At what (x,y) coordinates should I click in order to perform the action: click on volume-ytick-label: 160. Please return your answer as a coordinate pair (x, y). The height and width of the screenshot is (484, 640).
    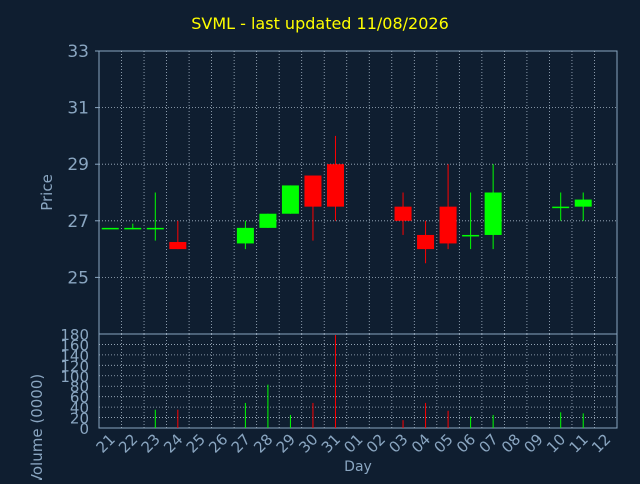
    Looking at the image, I should click on (74, 345).